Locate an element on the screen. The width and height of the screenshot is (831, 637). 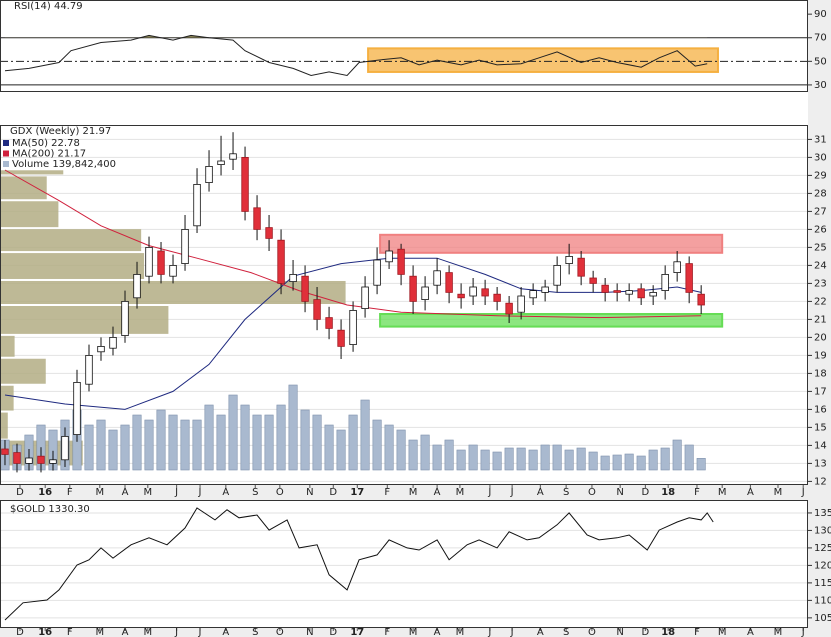
y-tick-label: 18 is located at coordinates (820, 373).